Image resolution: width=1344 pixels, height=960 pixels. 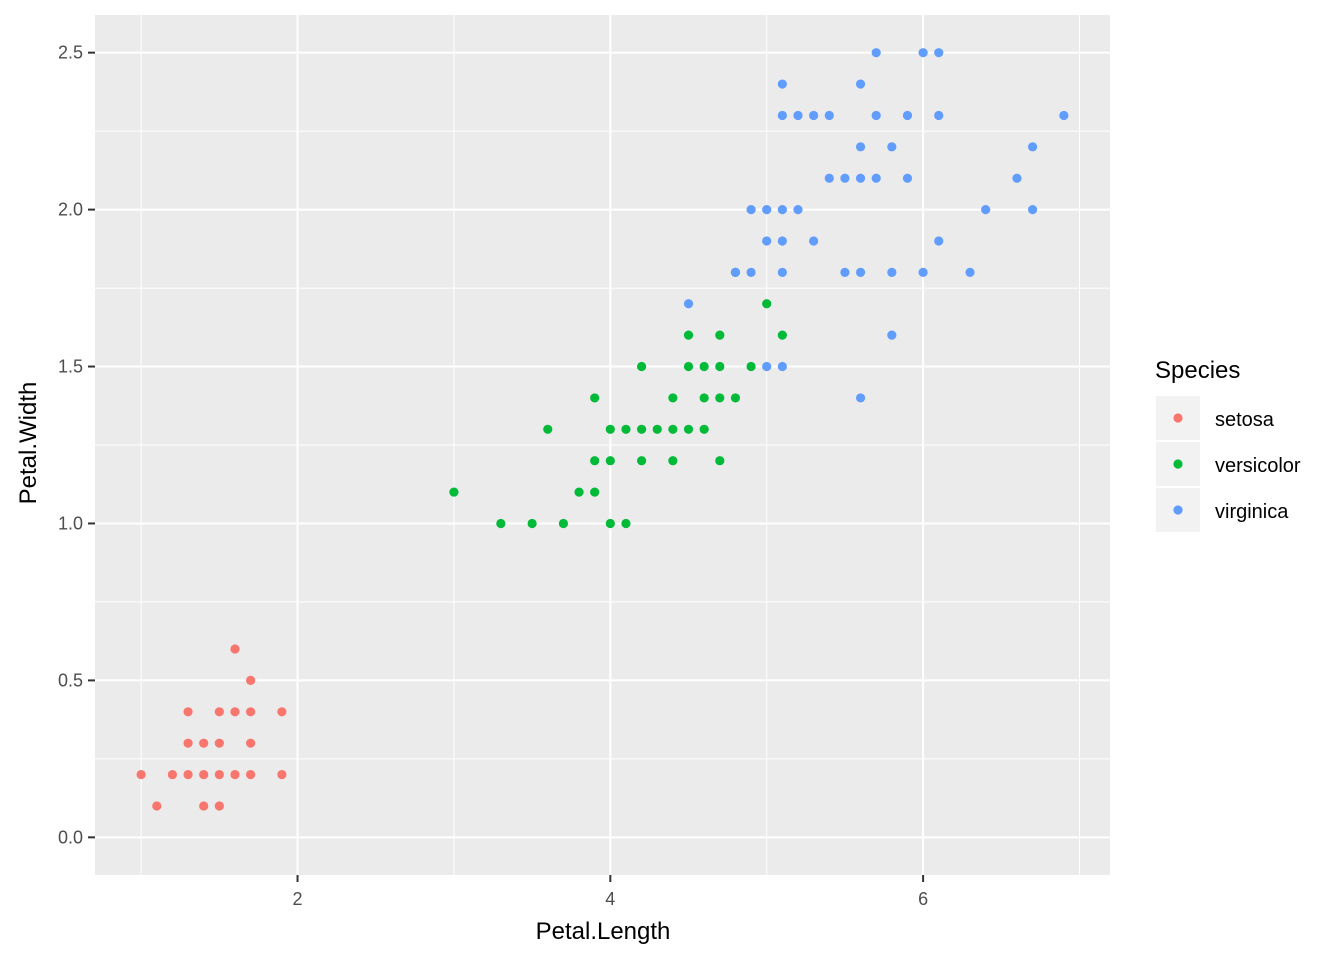 I want to click on x-axis: 2 4 6, so click(x=610, y=892).